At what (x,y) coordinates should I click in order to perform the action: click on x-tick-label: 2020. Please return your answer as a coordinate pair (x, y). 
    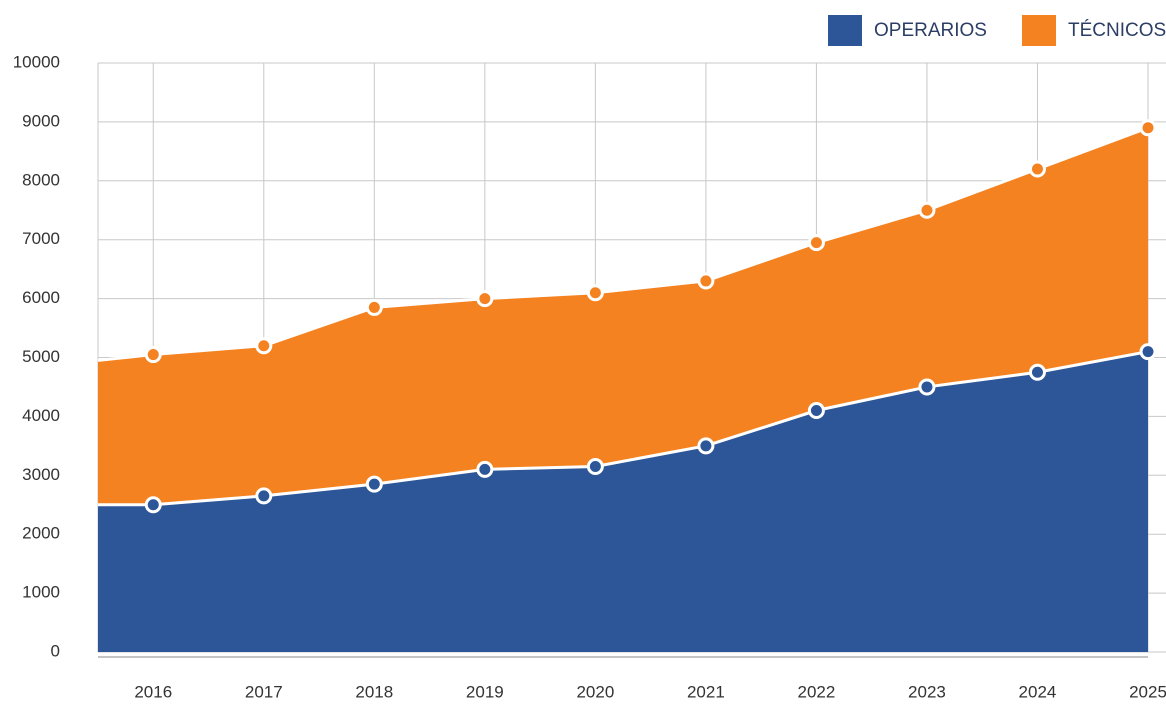
    Looking at the image, I should click on (595, 691).